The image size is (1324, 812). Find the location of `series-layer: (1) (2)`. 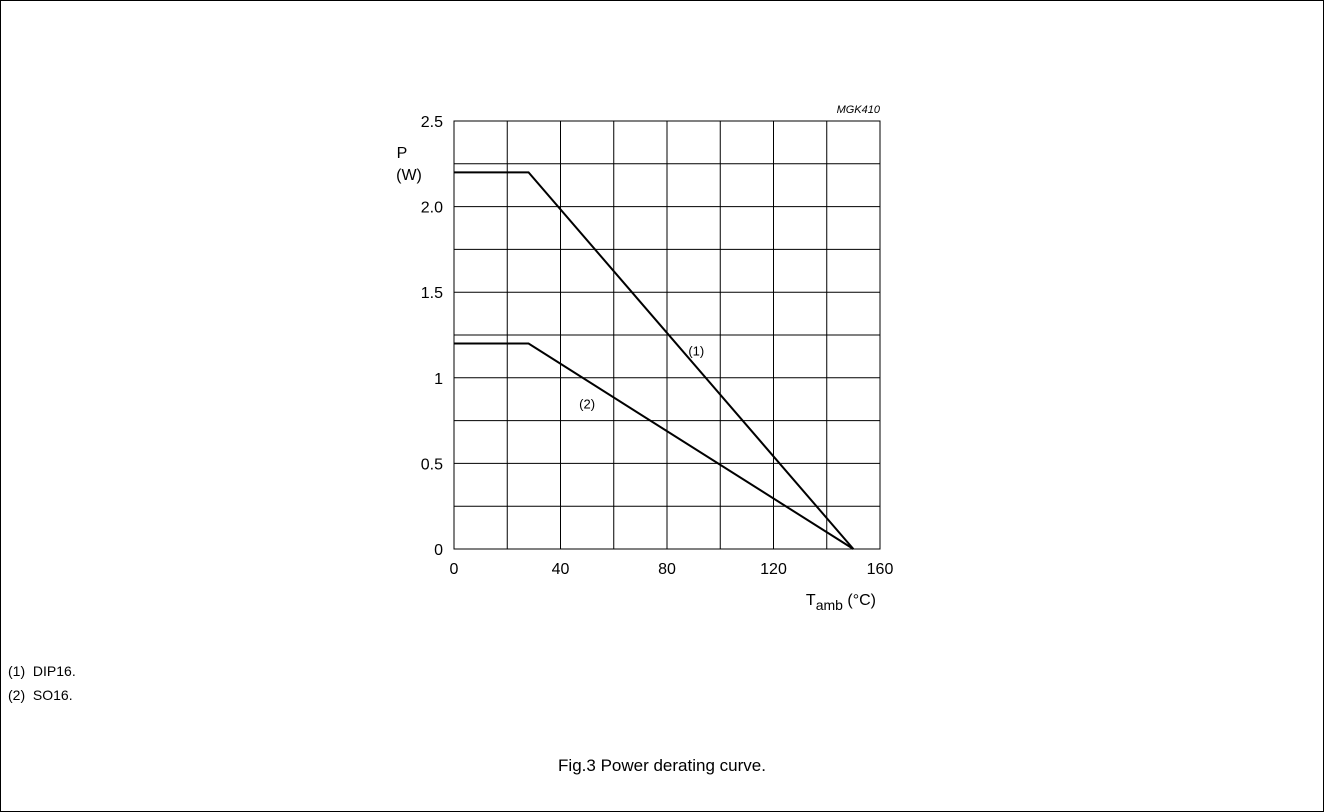

series-layer: (1) (2) is located at coordinates (654, 360).